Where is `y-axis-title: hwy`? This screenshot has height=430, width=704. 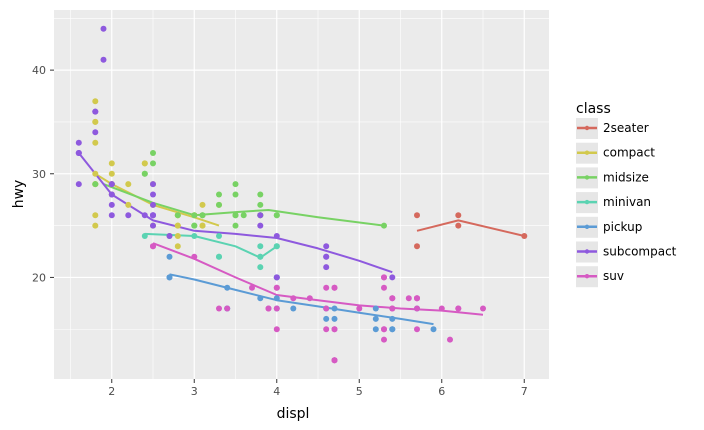
y-axis-title: hwy is located at coordinates (19, 194).